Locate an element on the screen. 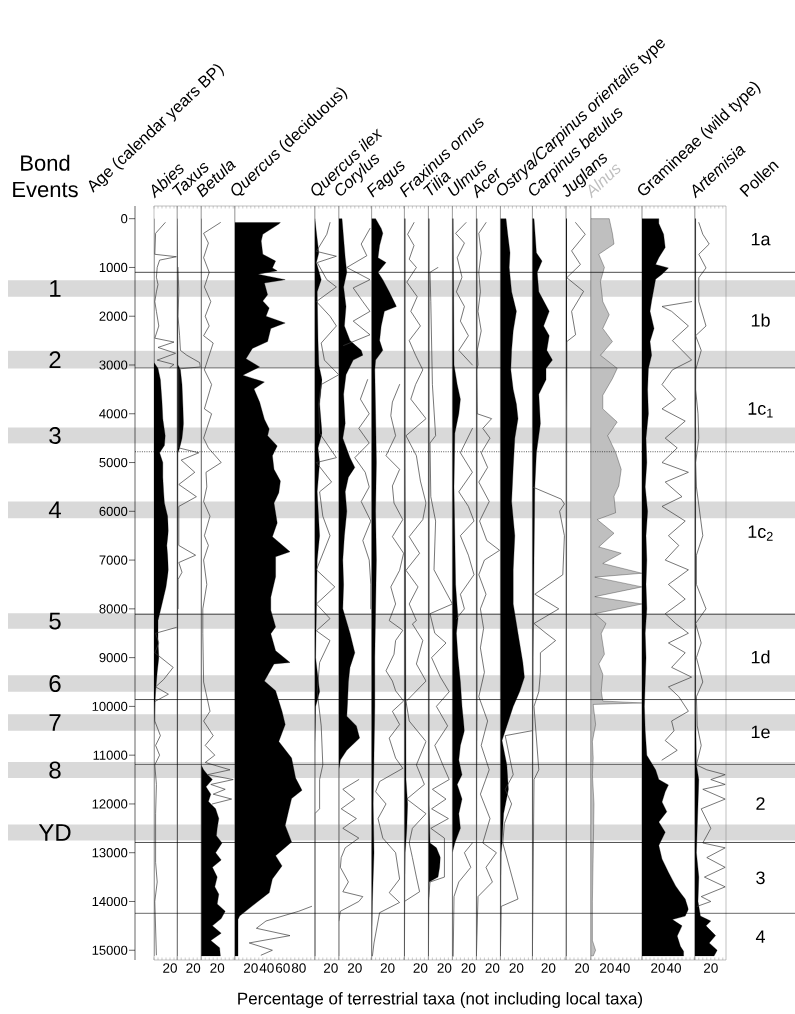 Image resolution: width=795 pixels, height=1014 pixels. band-label: YD is located at coordinates (54, 832).